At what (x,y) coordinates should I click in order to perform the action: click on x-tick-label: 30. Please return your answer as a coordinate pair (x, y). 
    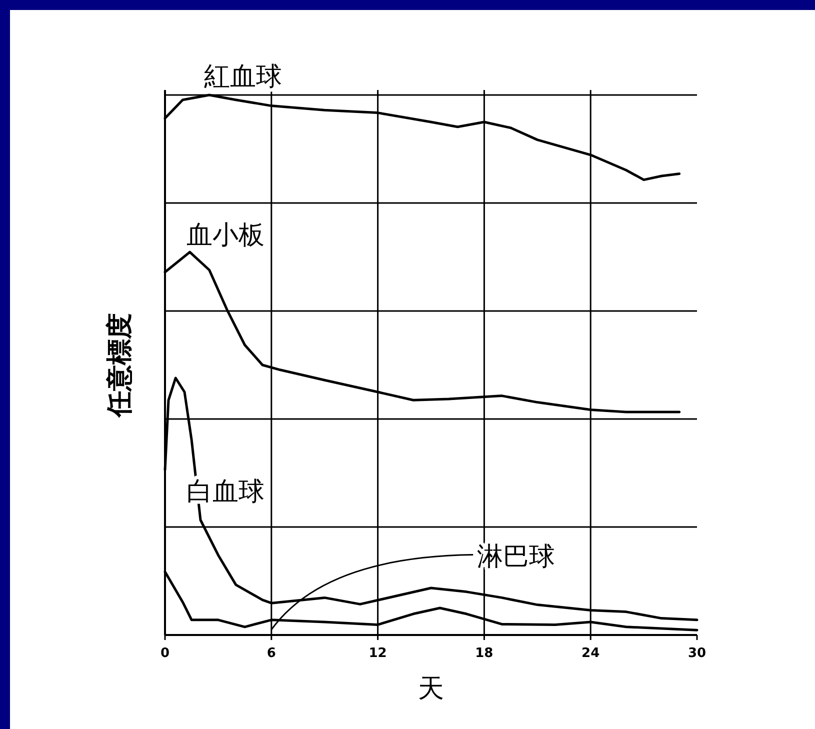
    Looking at the image, I should click on (697, 653).